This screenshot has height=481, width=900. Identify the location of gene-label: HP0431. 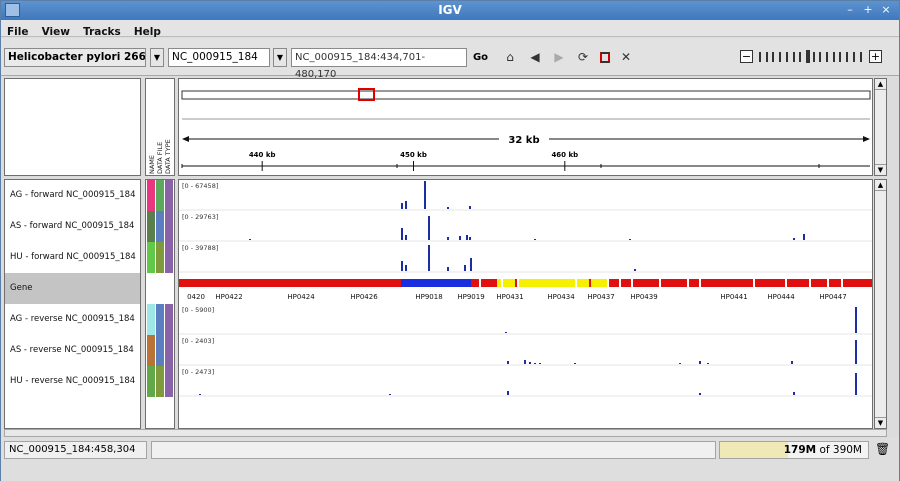
(509, 297).